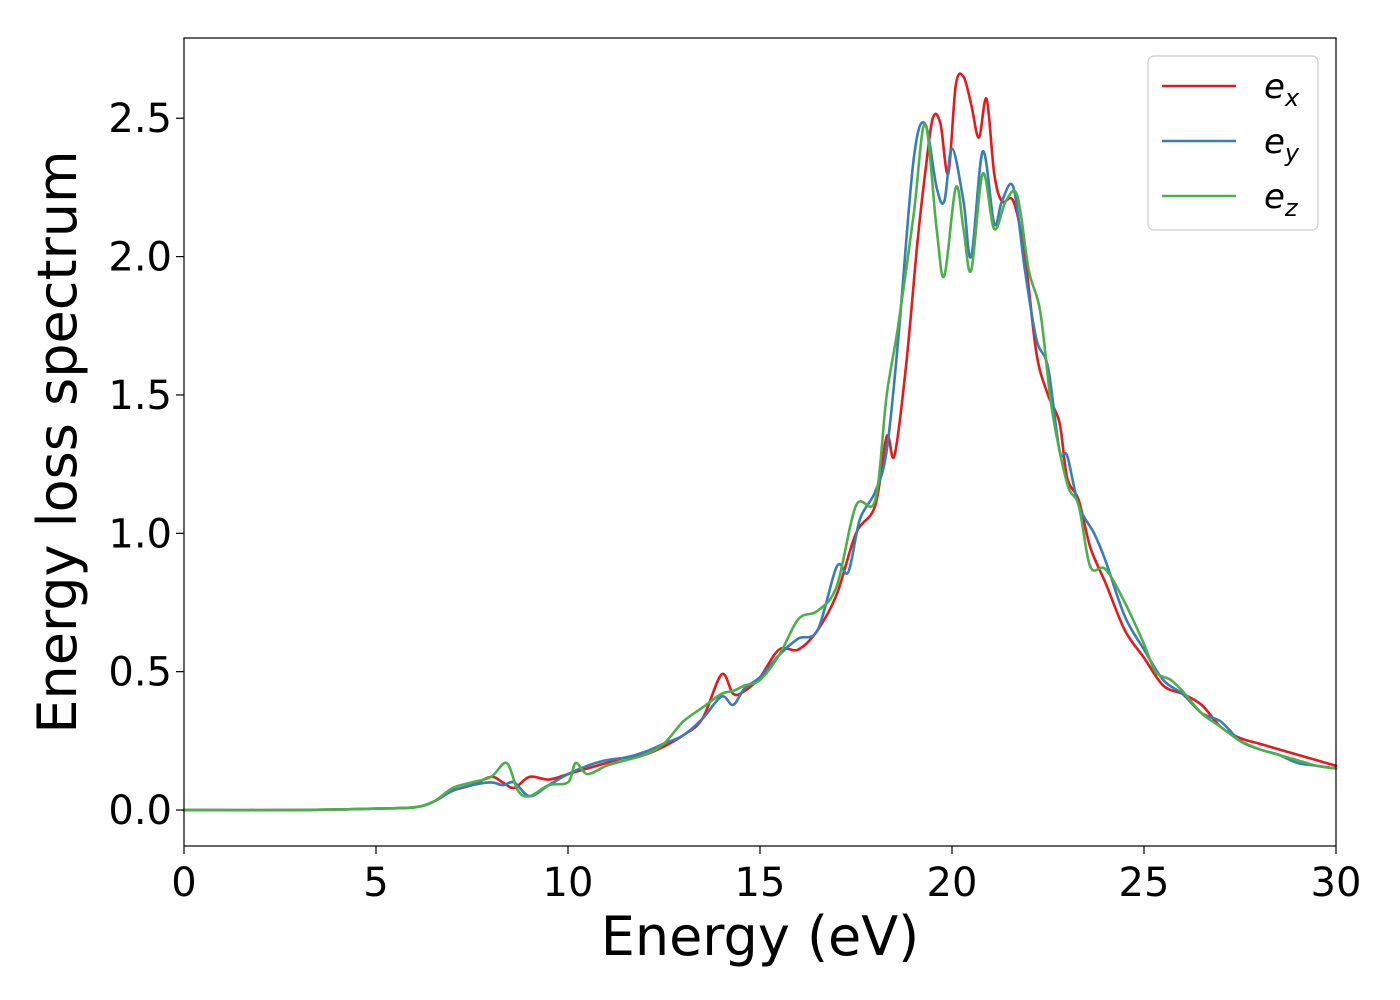 Image resolution: width=1400 pixels, height=1000 pixels. Describe the element at coordinates (760, 883) in the screenshot. I see `x-tick-label: 15` at that location.